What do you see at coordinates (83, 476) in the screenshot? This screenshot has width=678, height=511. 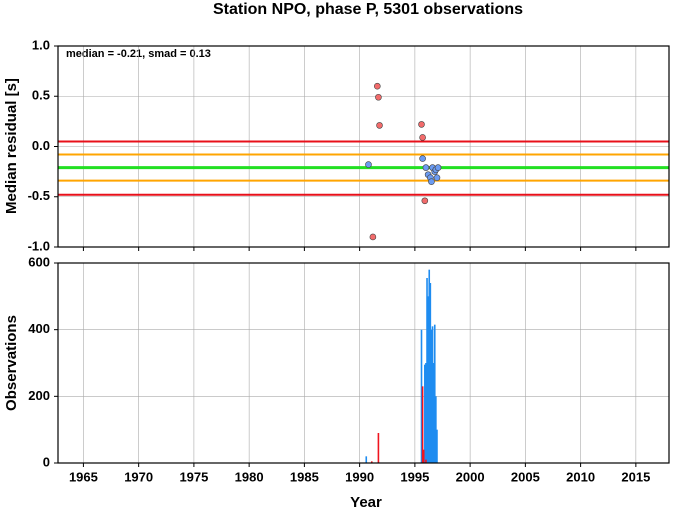 I see `x-tick-label: 1965` at bounding box center [83, 476].